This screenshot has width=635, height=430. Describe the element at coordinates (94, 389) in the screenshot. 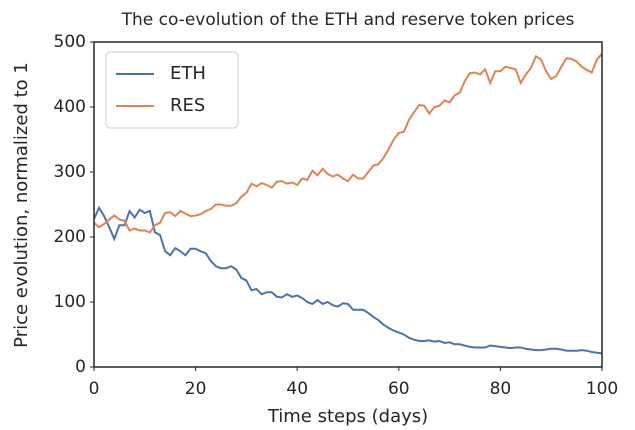

I see `x-tick-label: 0` at that location.